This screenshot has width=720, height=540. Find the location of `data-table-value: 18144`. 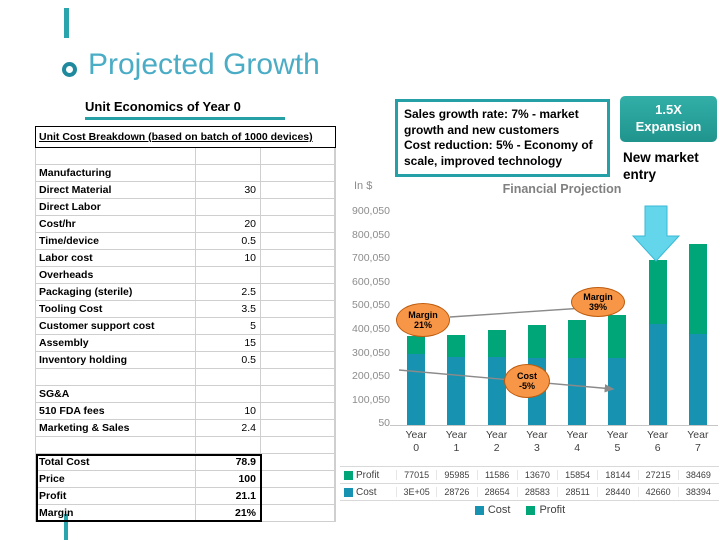

data-table-value: 18144 is located at coordinates (617, 475).